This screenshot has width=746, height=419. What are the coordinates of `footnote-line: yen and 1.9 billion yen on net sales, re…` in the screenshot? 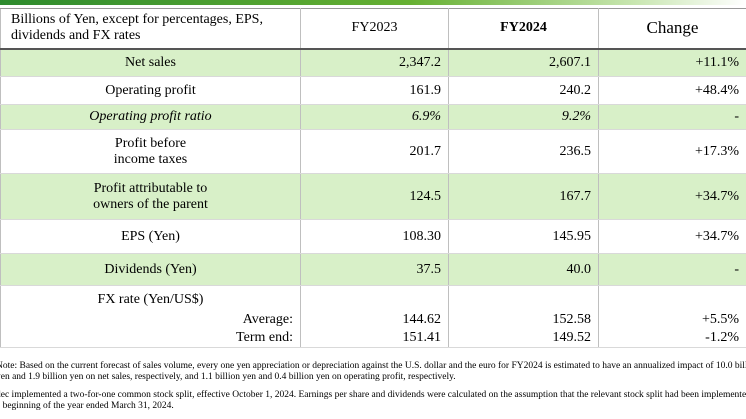 It's located at (228, 377).